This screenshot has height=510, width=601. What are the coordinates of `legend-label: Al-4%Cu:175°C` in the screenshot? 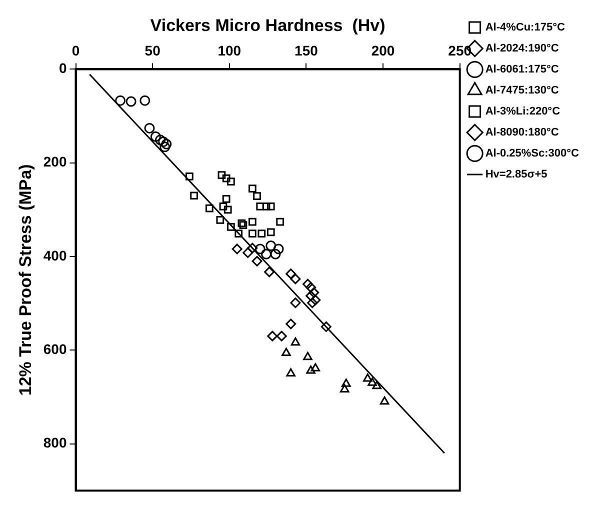 It's located at (525, 28).